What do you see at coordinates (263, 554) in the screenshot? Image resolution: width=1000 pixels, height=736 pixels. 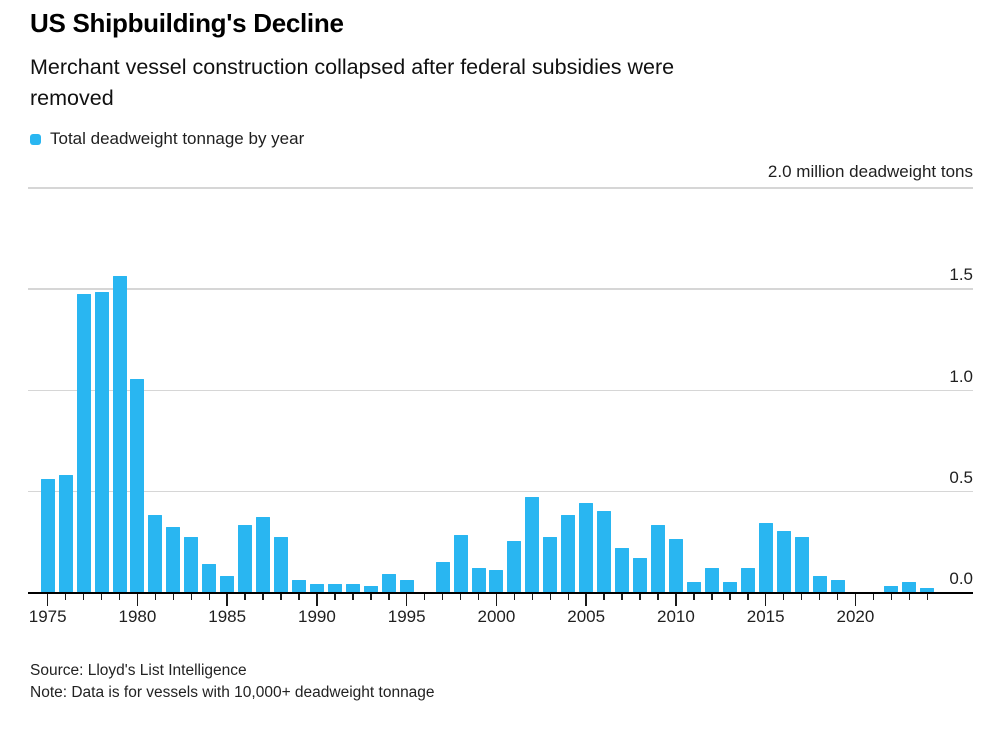 I see `bar-1987` at bounding box center [263, 554].